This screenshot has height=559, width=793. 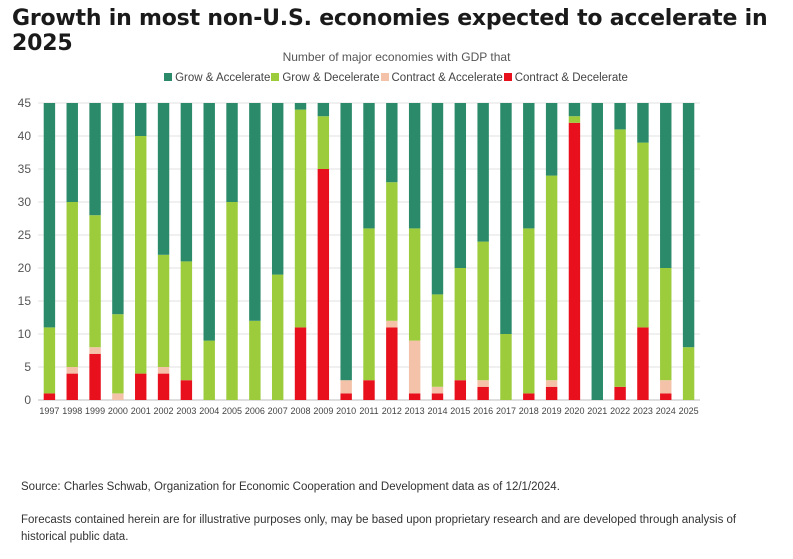 What do you see at coordinates (25, 202) in the screenshot?
I see `y-tick-label: 30` at bounding box center [25, 202].